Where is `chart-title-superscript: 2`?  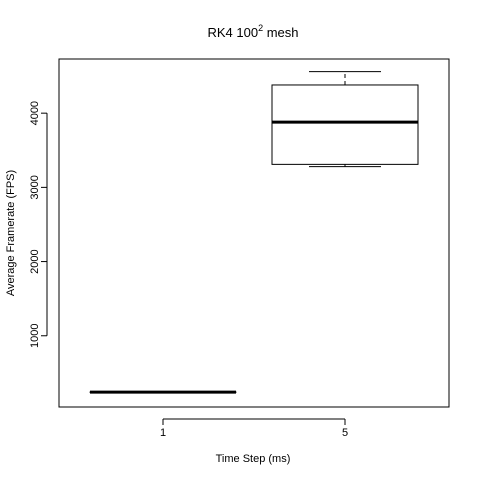
chart-title-superscript: 2 is located at coordinates (260, 28).